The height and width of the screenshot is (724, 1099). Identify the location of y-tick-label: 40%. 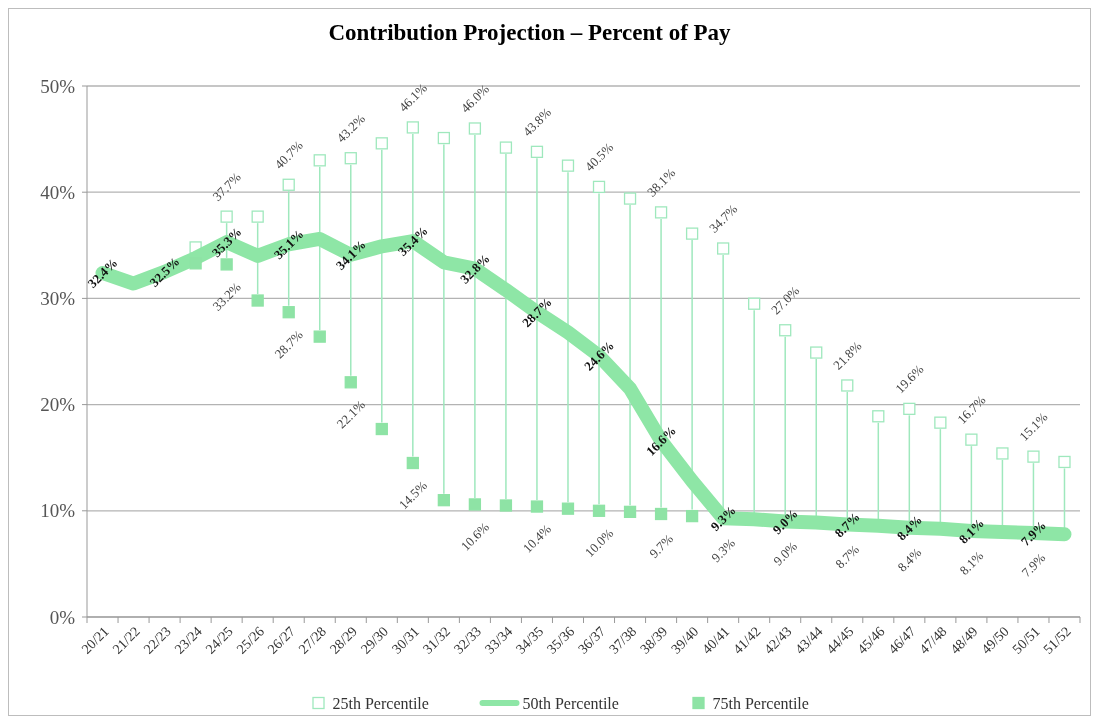
(58, 192).